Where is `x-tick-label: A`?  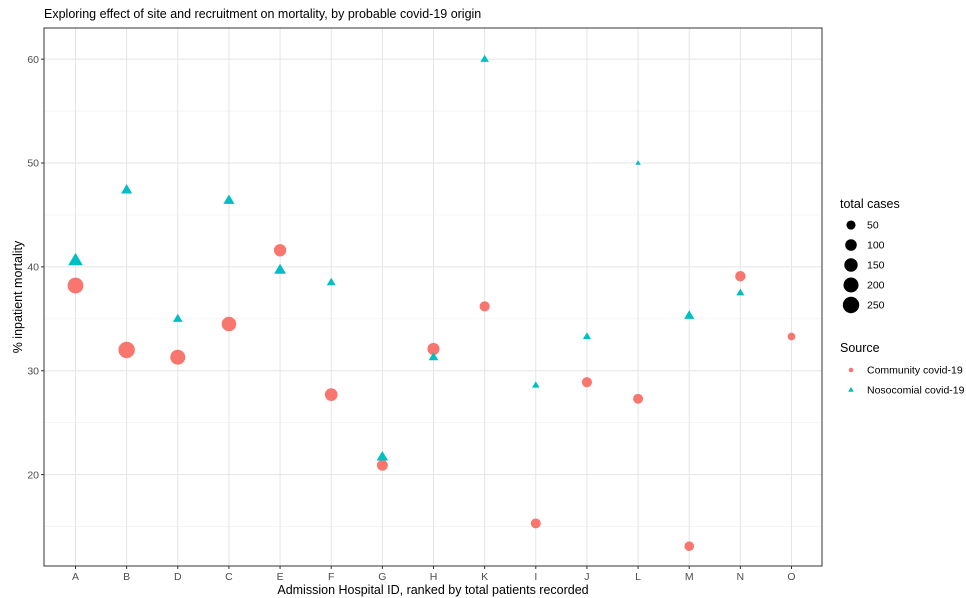 x-tick-label: A is located at coordinates (75, 577).